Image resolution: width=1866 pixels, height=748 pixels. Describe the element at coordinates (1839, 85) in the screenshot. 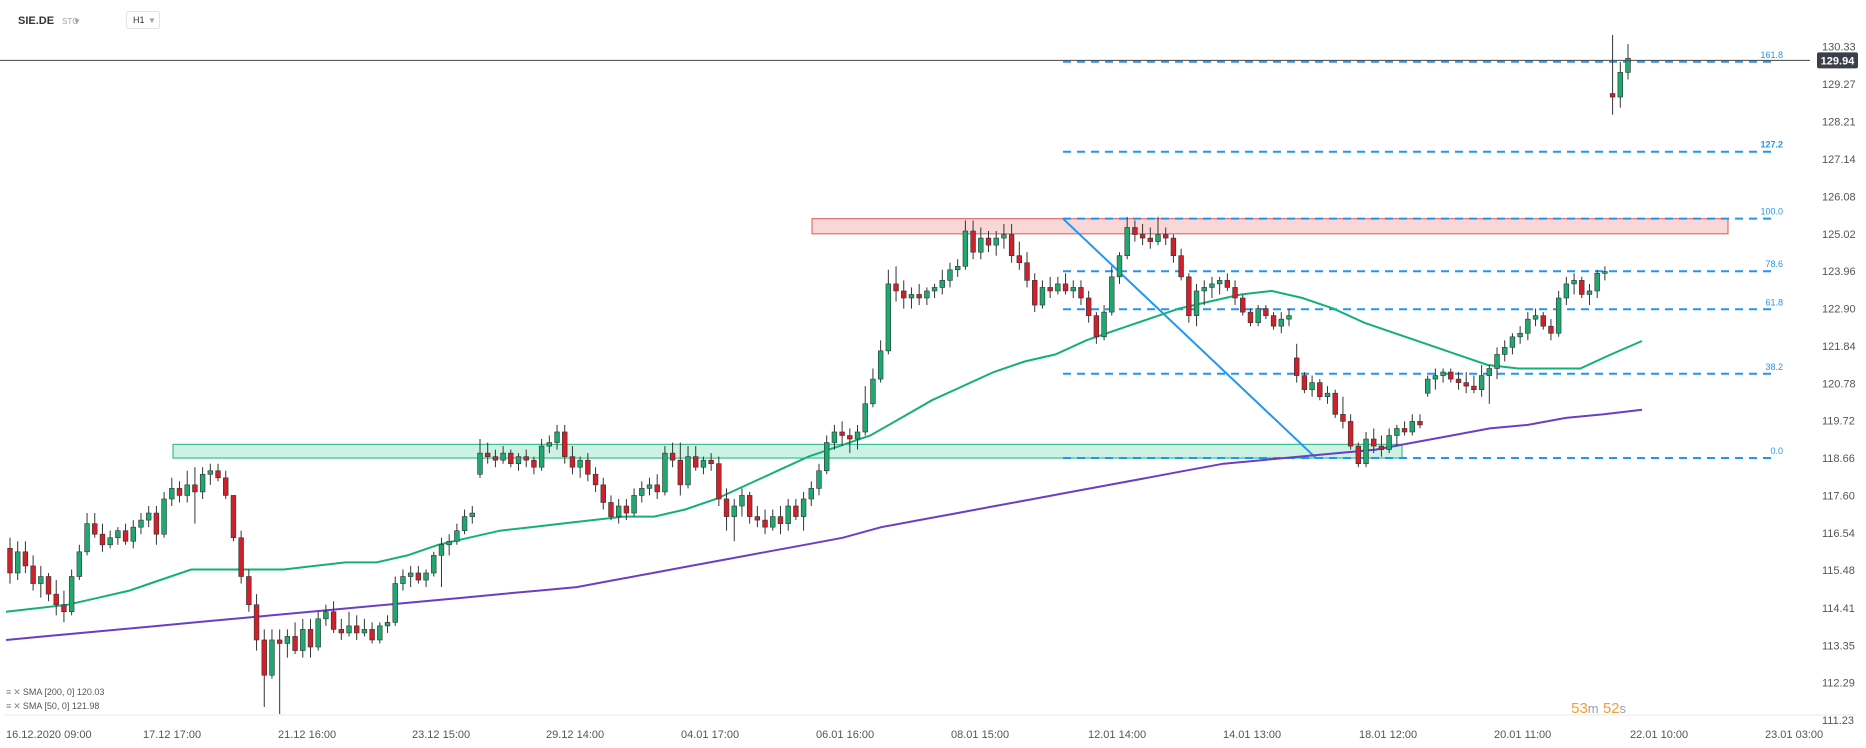

I see `price-tick-label: 129.27` at that location.